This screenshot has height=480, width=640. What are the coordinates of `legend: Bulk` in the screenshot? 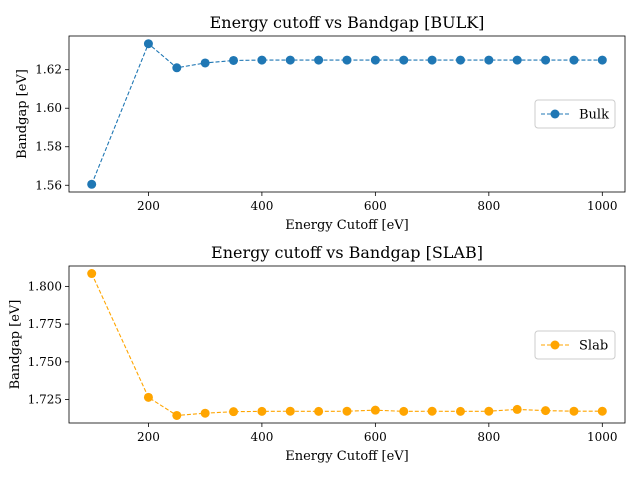 It's located at (575, 114).